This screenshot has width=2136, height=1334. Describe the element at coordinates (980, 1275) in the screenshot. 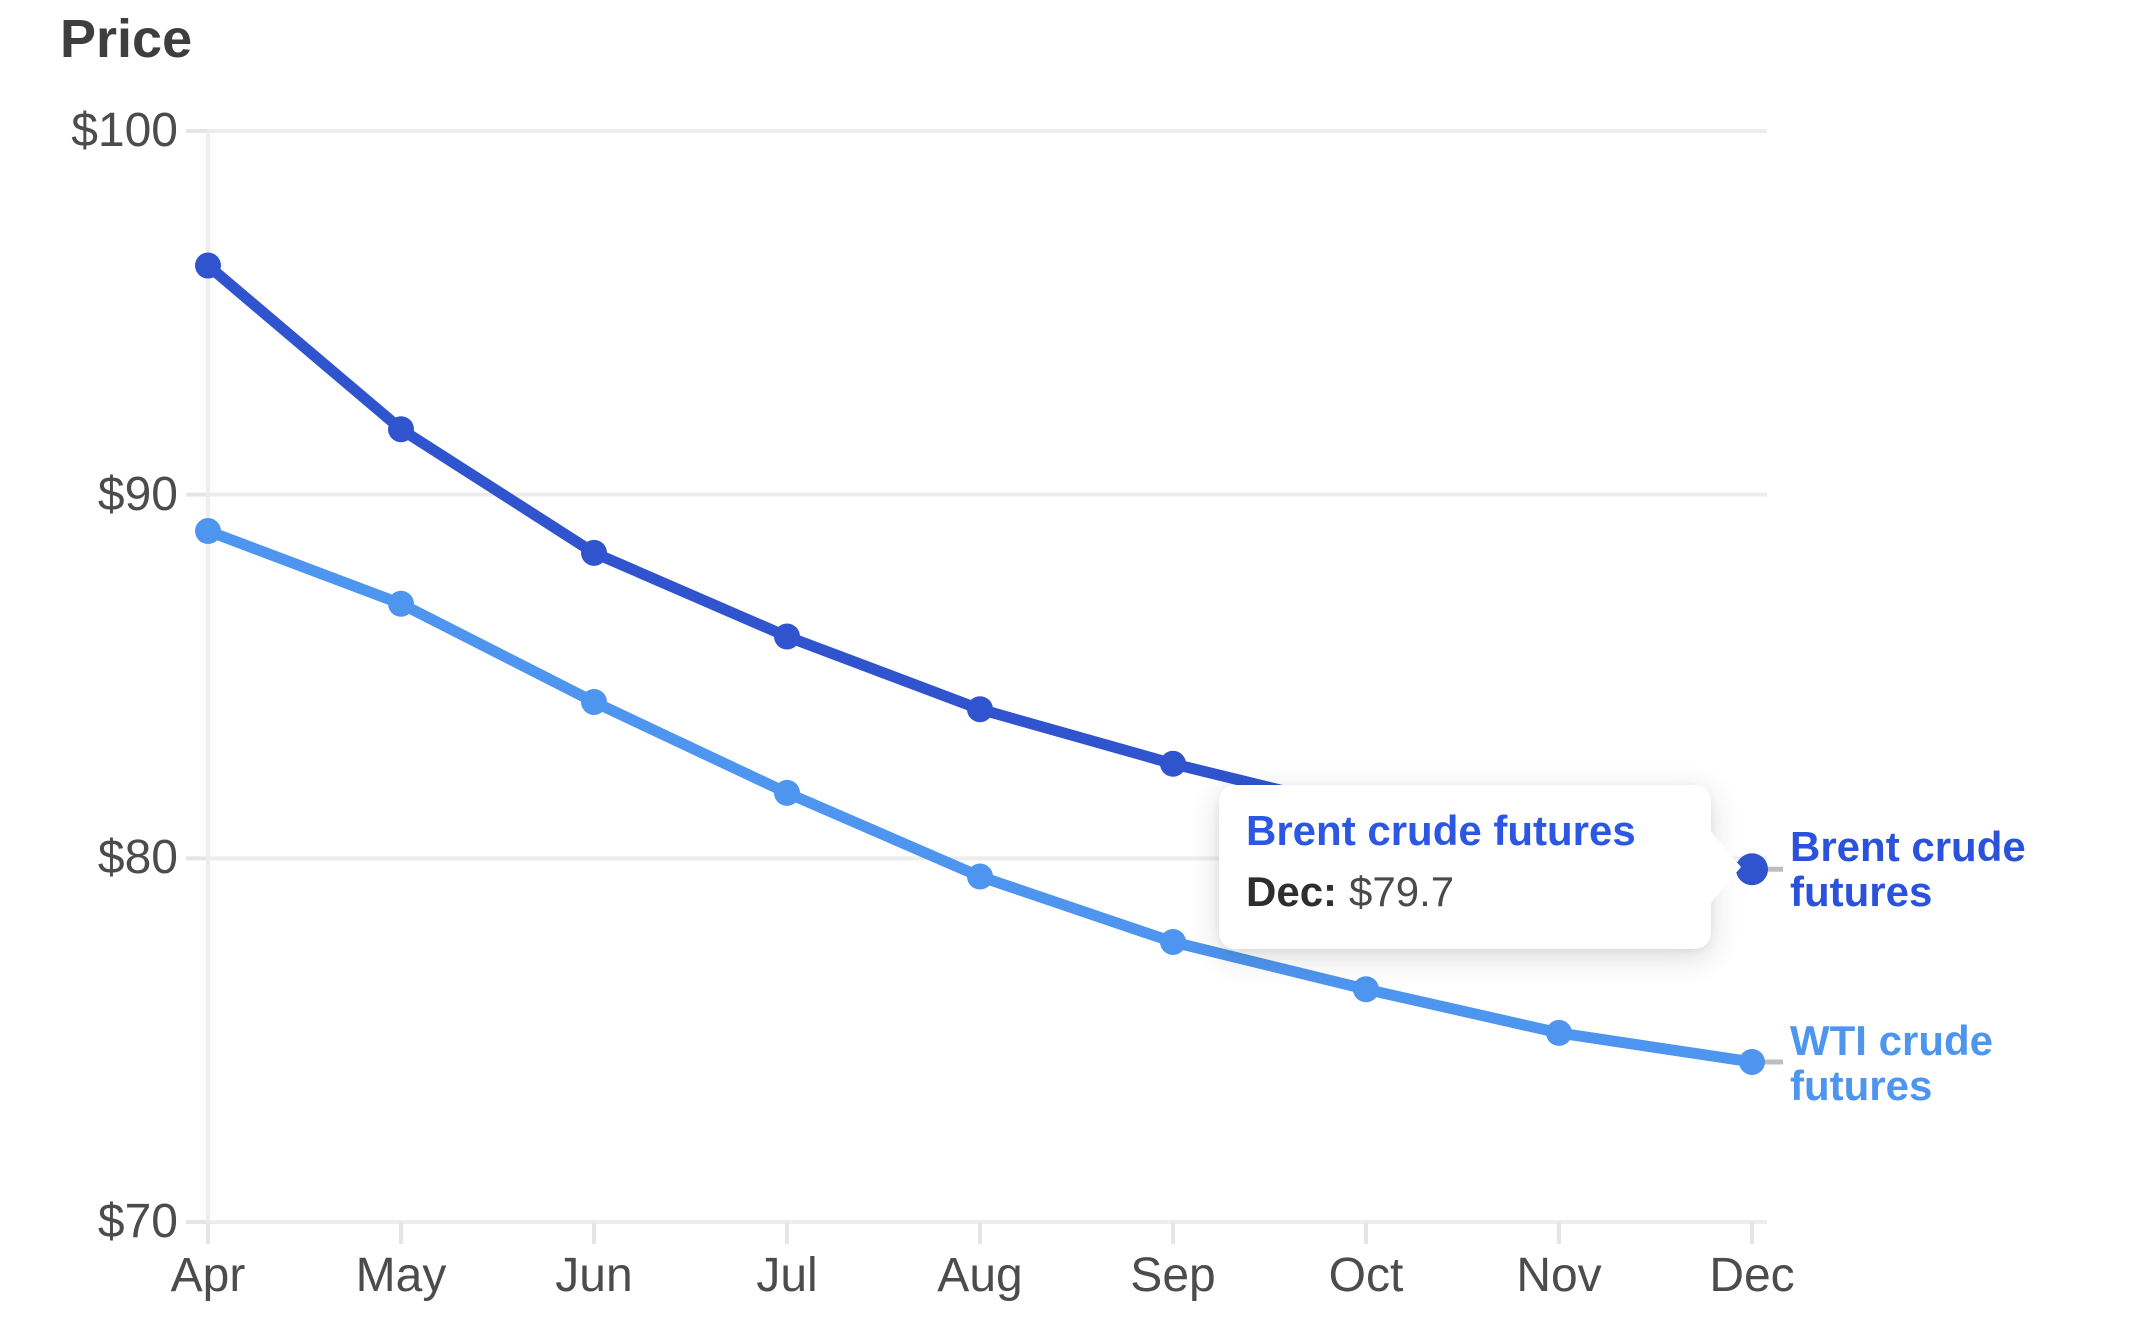

I see `x-axis-label-aug: Aug` at that location.